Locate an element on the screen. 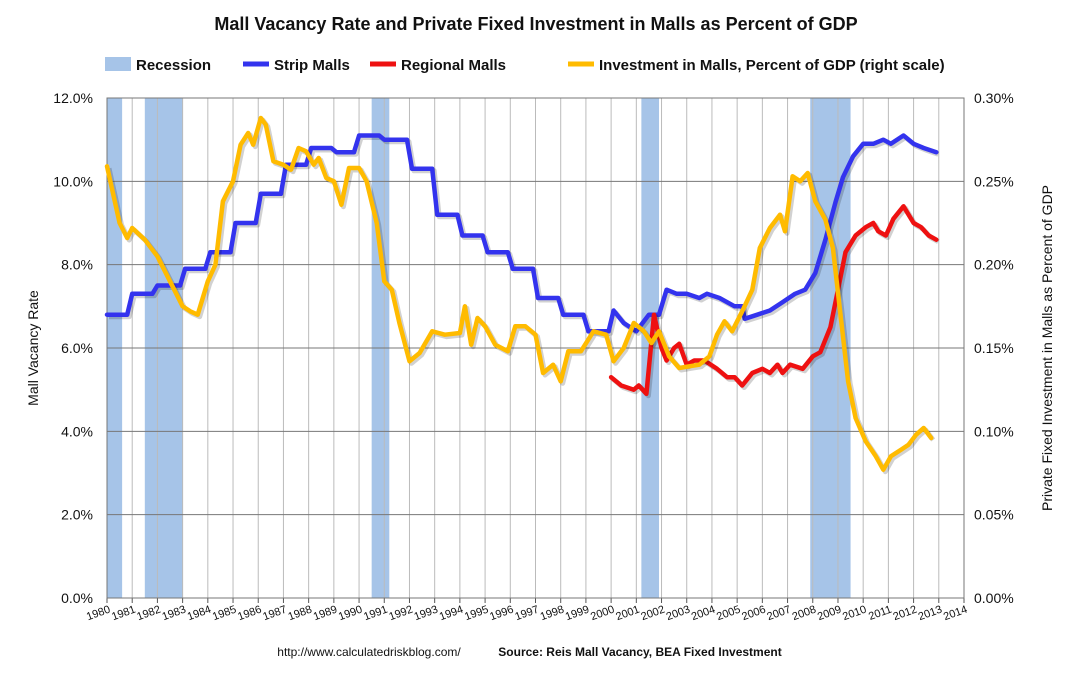  legend-label: Strip Malls is located at coordinates (312, 65).